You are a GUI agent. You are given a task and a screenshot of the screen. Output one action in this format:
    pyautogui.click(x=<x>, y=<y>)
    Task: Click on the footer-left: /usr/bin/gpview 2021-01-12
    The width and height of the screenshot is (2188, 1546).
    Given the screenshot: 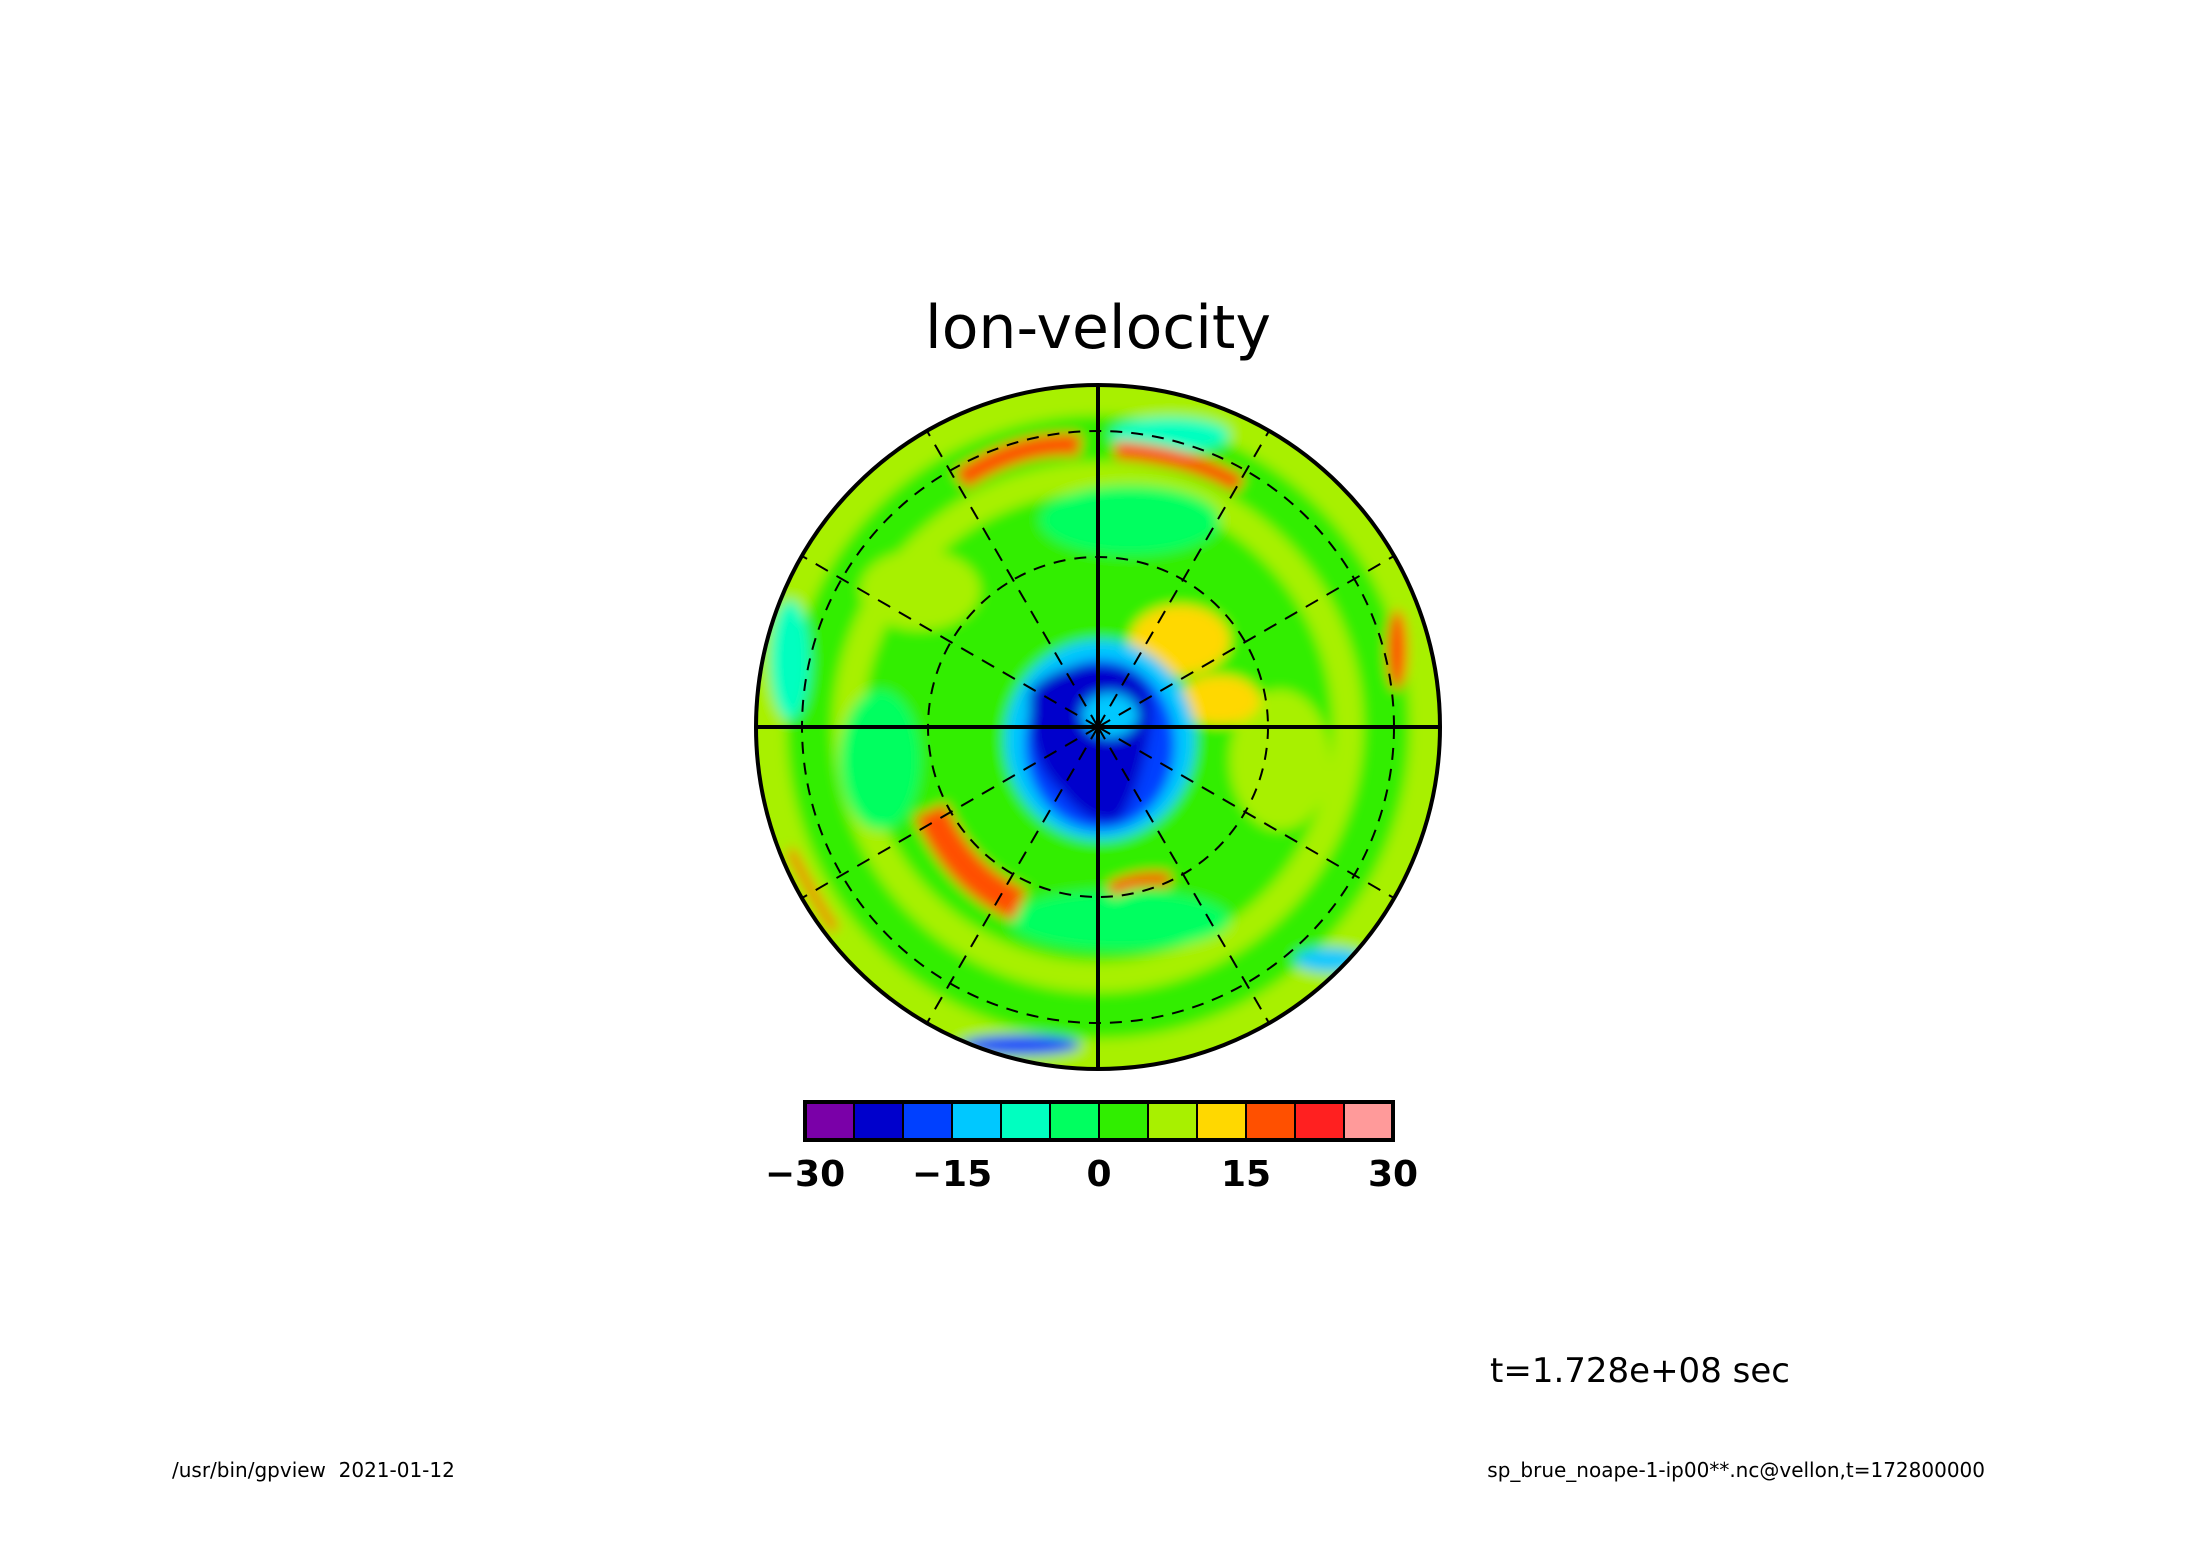 What is the action you would take?
    pyautogui.click(x=313, y=1470)
    